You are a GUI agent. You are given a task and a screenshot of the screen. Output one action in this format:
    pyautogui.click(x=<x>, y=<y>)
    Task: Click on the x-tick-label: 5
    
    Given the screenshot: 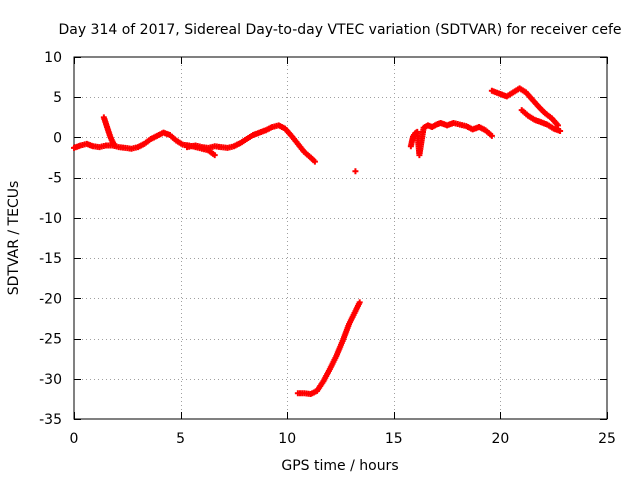 What is the action you would take?
    pyautogui.click(x=180, y=439)
    